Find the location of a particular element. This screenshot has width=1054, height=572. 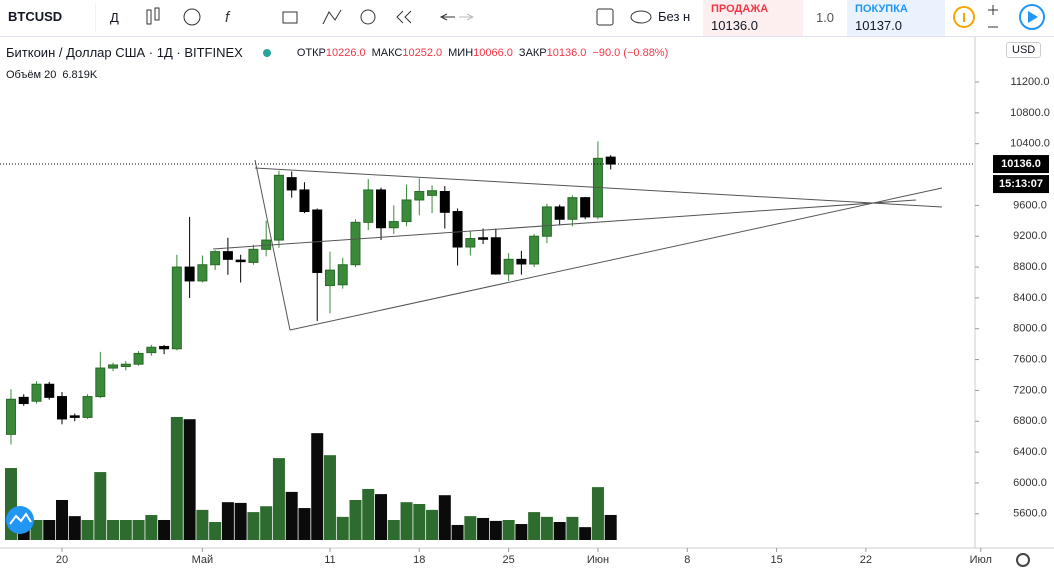

zoom-icons is located at coordinates (993, 16).